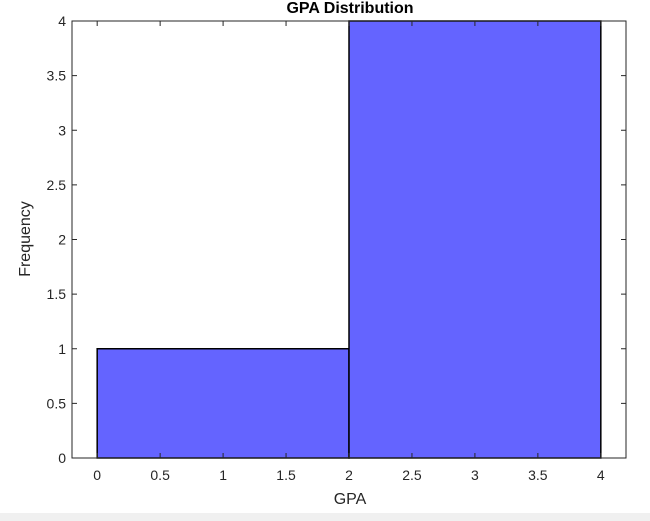  Describe the element at coordinates (57, 294) in the screenshot. I see `y-tick-label: 1.5` at that location.